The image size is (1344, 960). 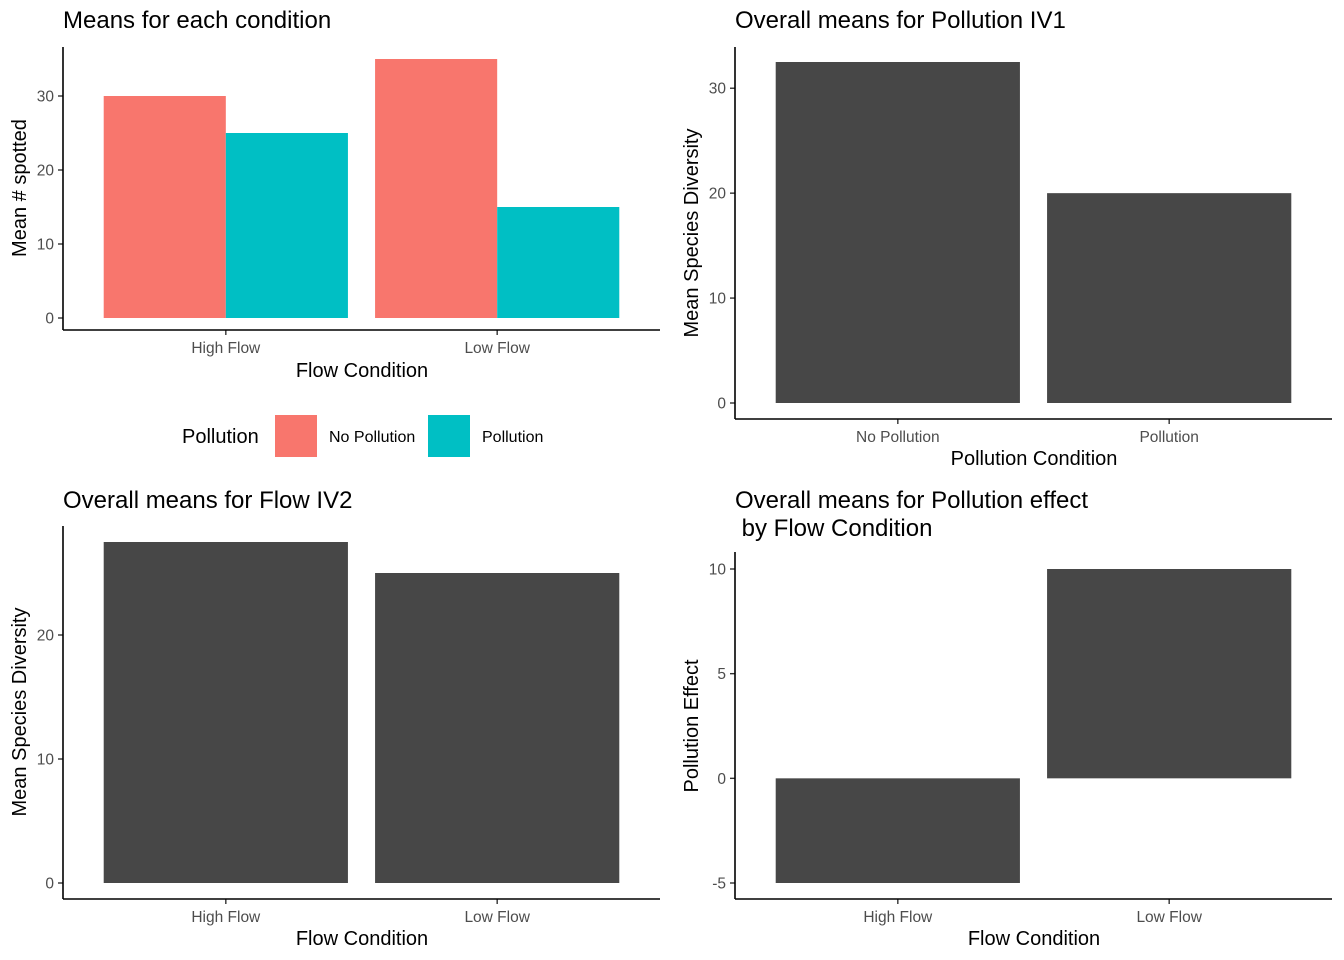 I want to click on bar-no-pollution, so click(x=897, y=232).